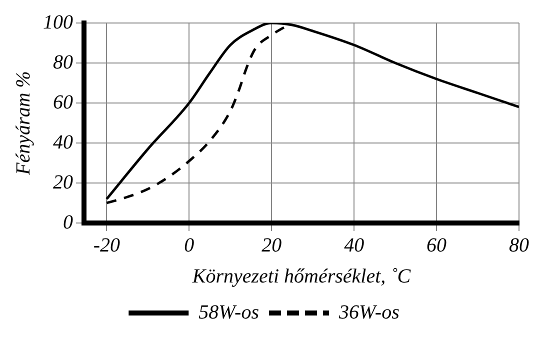 The height and width of the screenshot is (341, 540). What do you see at coordinates (68, 222) in the screenshot?
I see `y-tick-label: 0` at bounding box center [68, 222].